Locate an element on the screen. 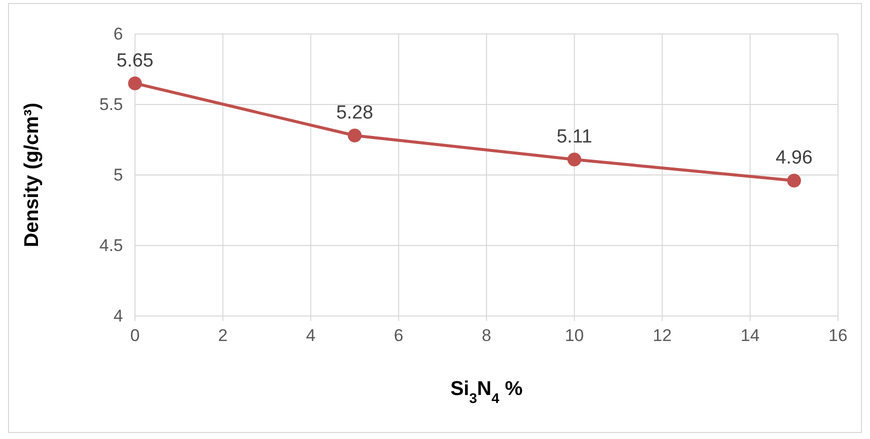  x-tick-label: 4 is located at coordinates (311, 336).